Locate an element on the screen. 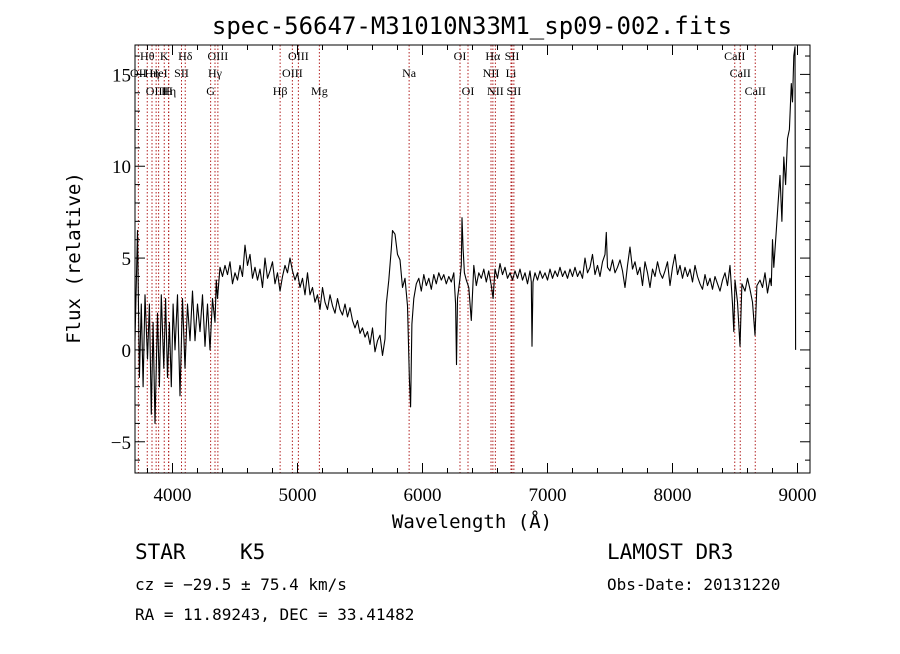 The image size is (900, 654). spectral-line-label: HeI is located at coordinates (159, 73).